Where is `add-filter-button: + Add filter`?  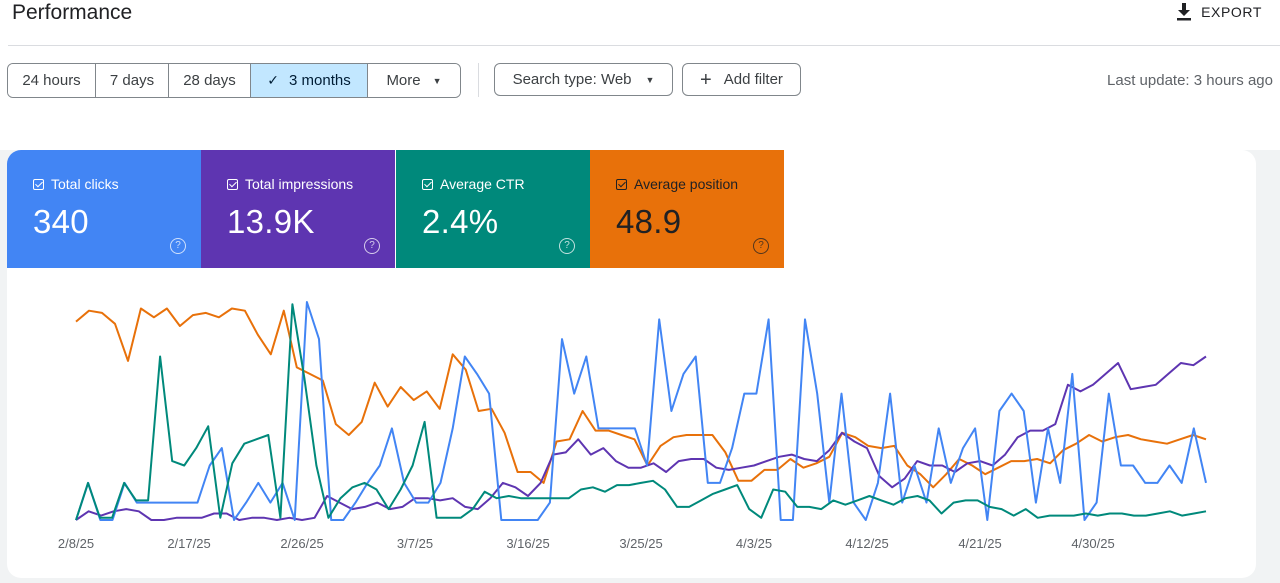
add-filter-button: + Add filter is located at coordinates (741, 79).